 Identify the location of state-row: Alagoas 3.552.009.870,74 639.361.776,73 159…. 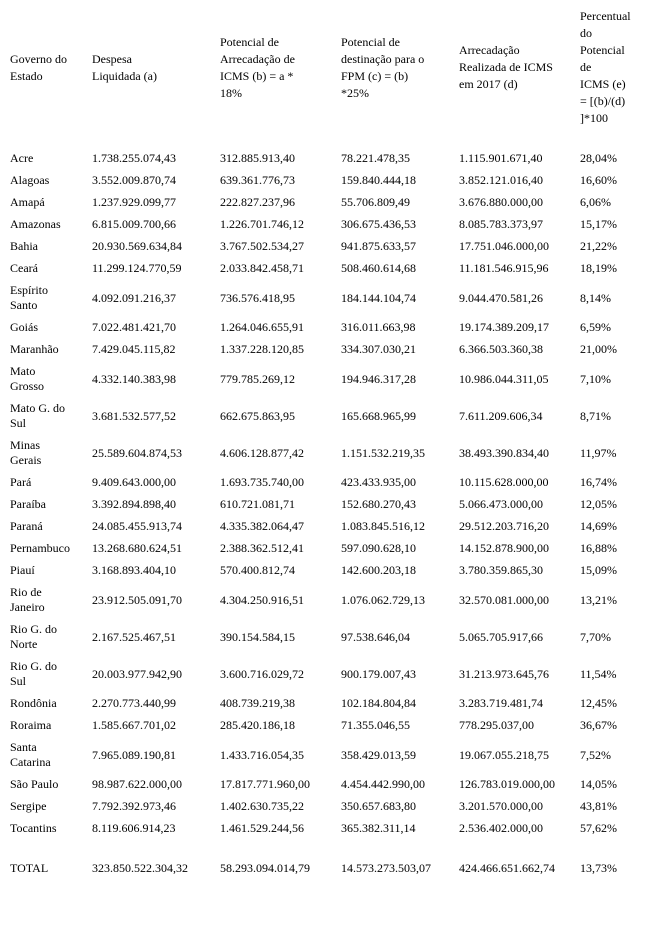
(333, 180).